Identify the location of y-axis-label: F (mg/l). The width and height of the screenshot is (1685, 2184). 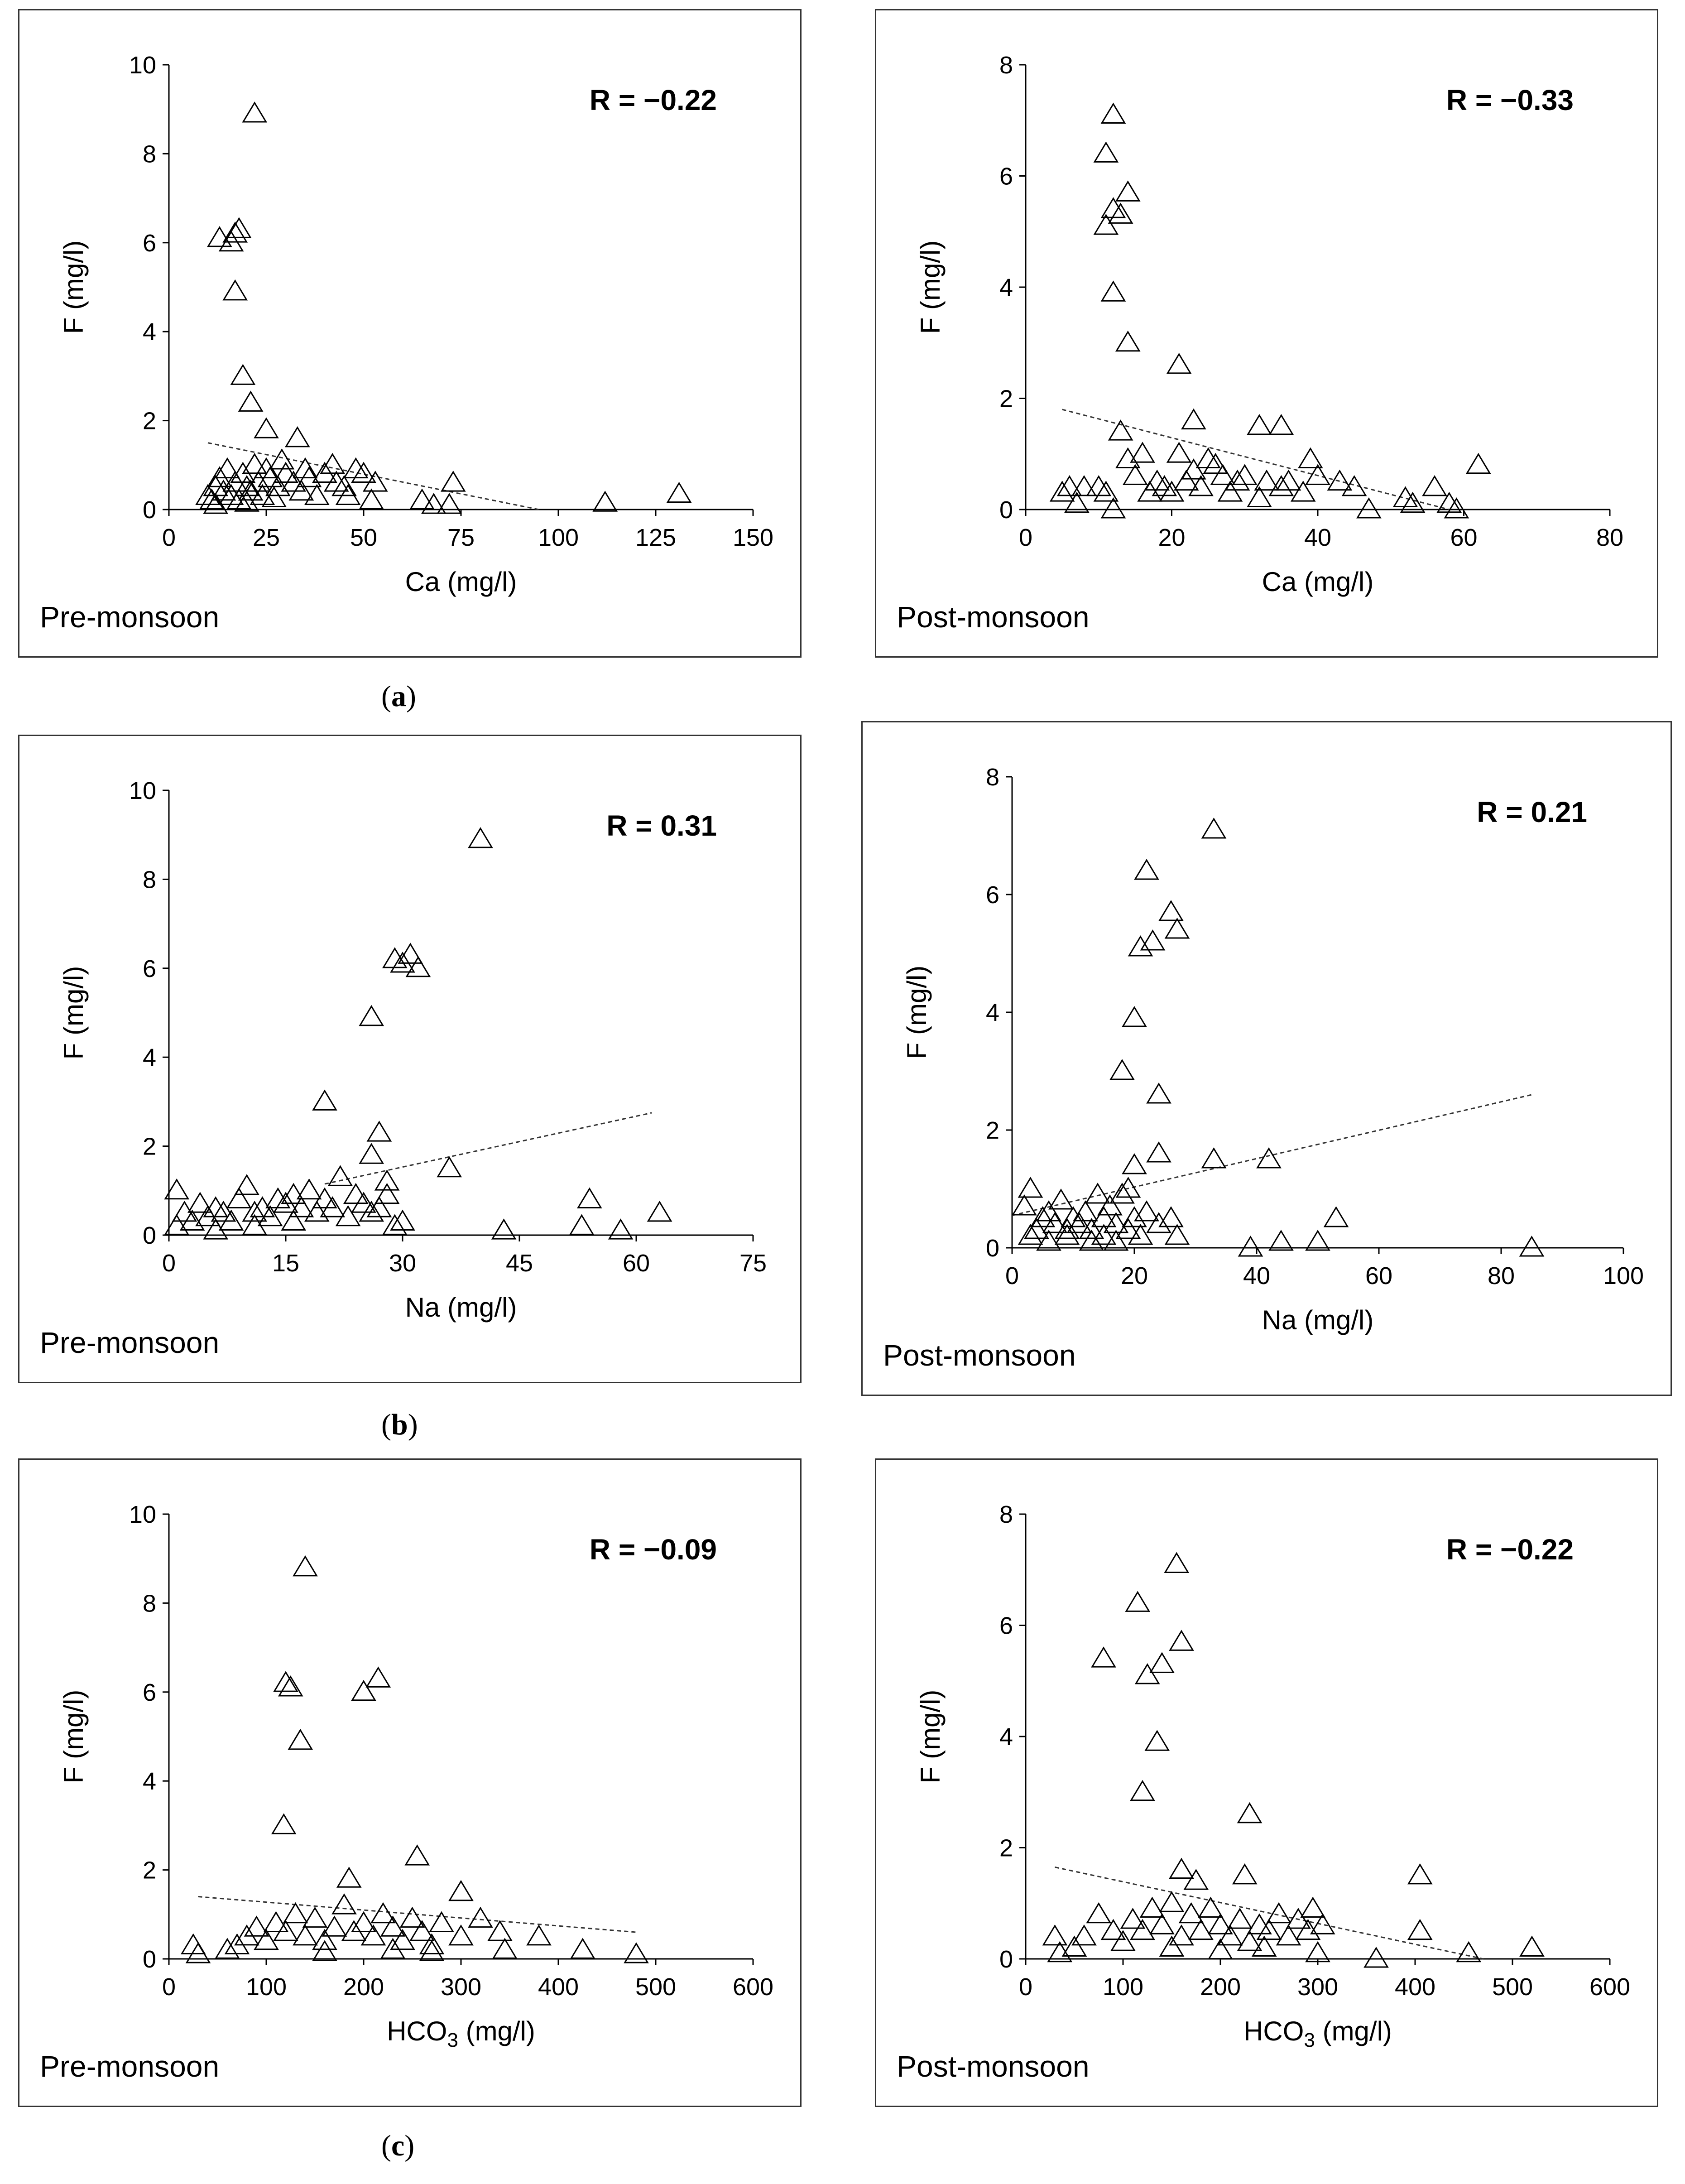
(930, 1737).